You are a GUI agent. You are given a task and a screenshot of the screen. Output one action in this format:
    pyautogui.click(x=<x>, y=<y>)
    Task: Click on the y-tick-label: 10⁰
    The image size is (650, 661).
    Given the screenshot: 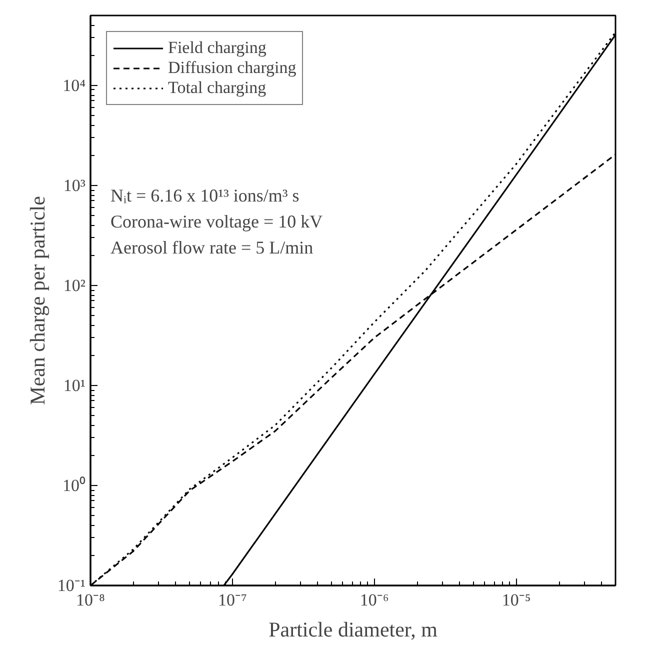 What is the action you would take?
    pyautogui.click(x=74, y=485)
    